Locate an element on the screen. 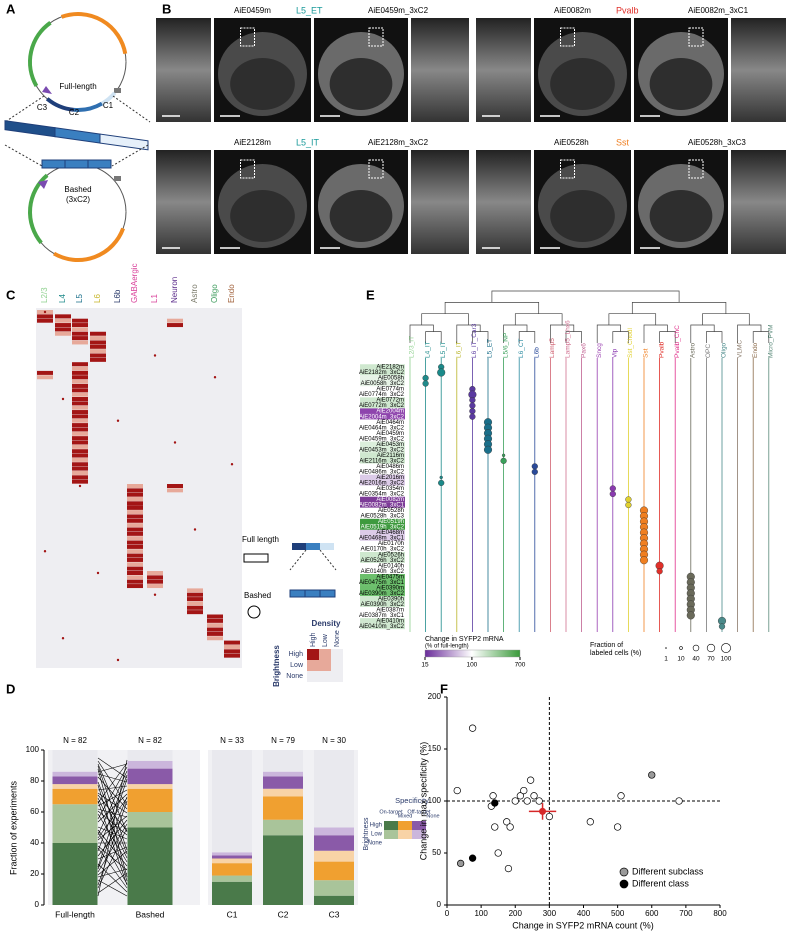 The width and height of the screenshot is (786, 932). x-axis-title: Change in SYFP2 mRNA count (%) is located at coordinates (583, 925).